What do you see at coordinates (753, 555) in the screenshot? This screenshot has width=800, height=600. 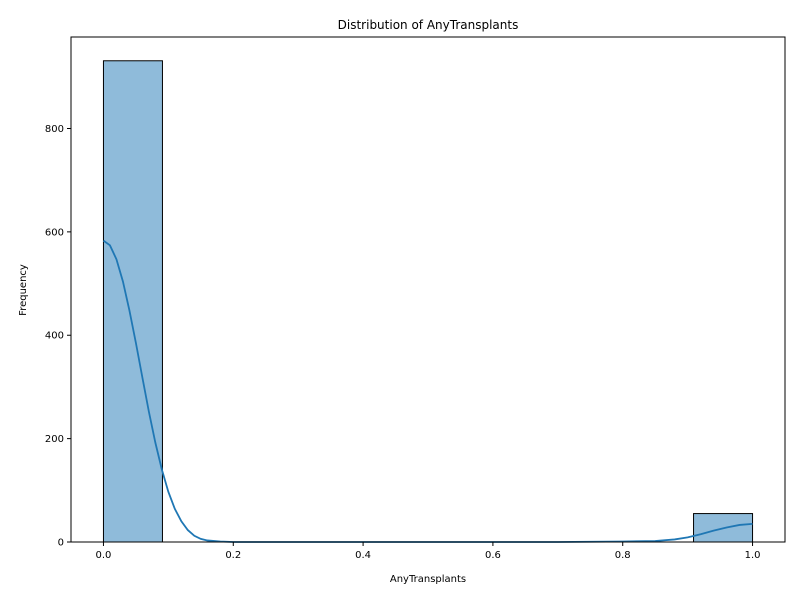 I see `x-tick-label: 1.0` at bounding box center [753, 555].